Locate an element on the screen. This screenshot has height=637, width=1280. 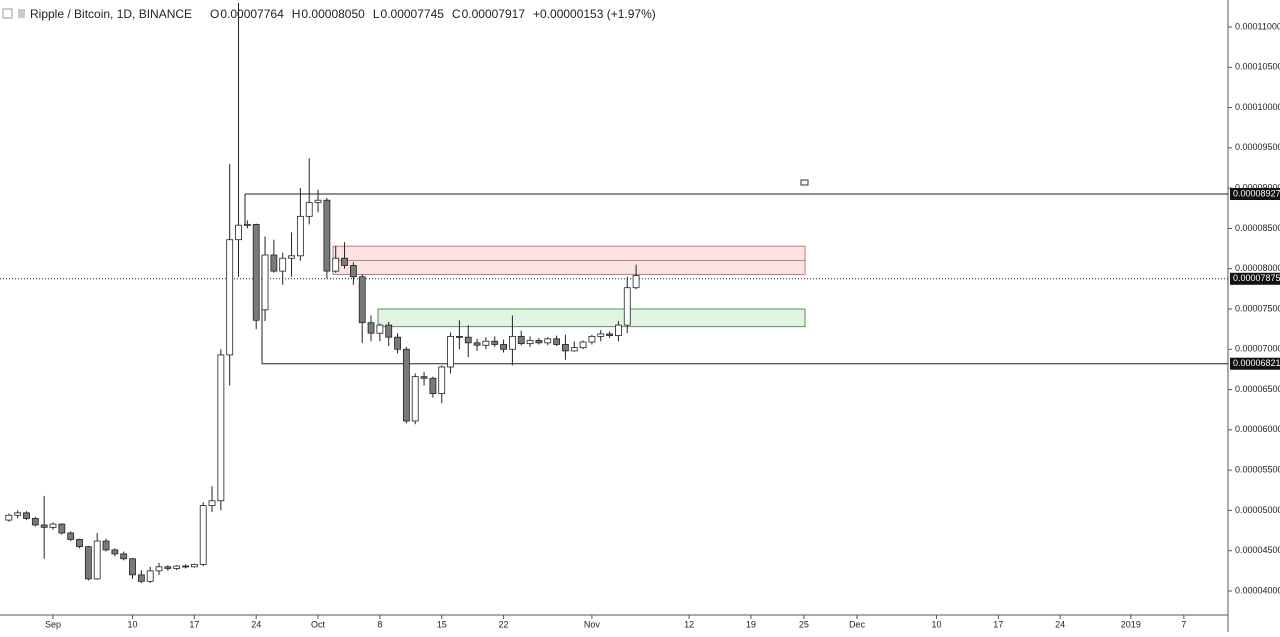
flag is located at coordinates (804, 182).